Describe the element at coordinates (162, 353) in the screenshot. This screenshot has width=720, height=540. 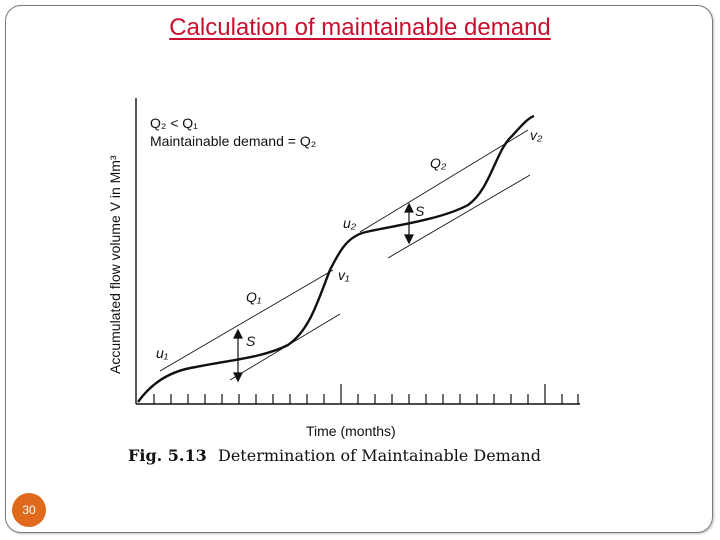
I see `label-u1: u₁` at that location.